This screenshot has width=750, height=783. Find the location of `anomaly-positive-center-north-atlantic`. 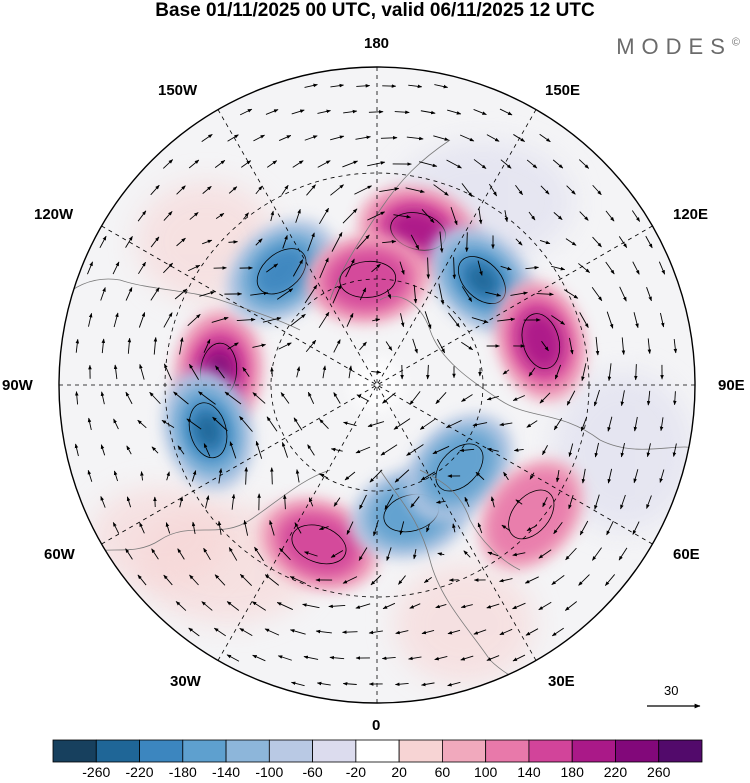

anomaly-positive-center-north-atlantic is located at coordinates (319, 544).